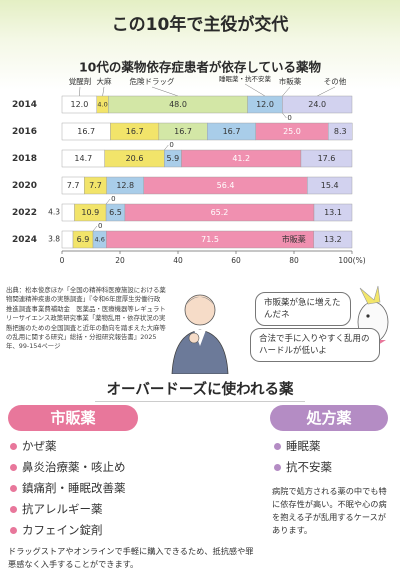 Image resolution: width=400 pixels, height=580 pixels. I want to click on value-label: 24.0, so click(317, 104).